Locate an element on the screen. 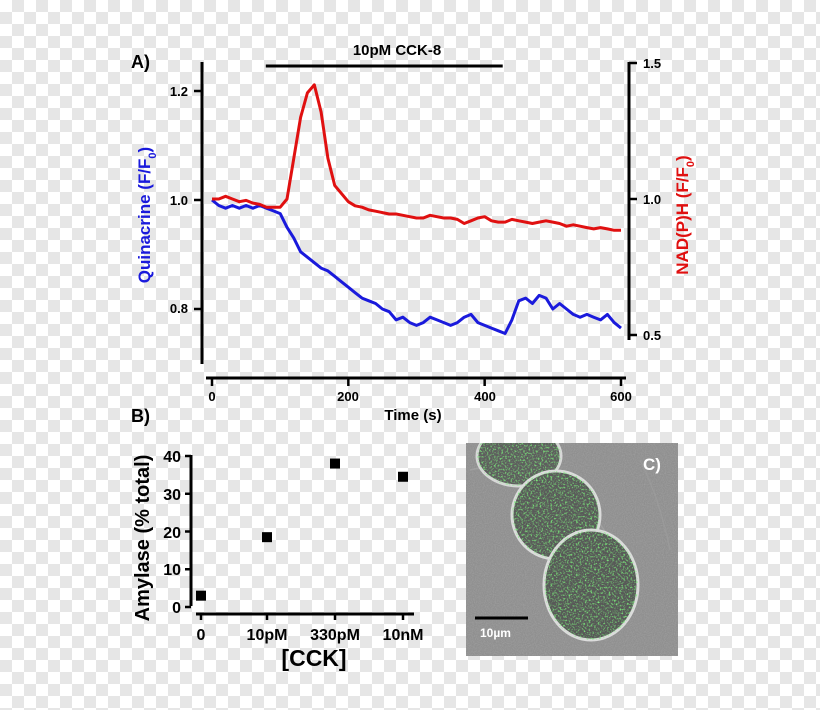 The image size is (820, 710). x-axis-title: Time (s) is located at coordinates (412, 415).